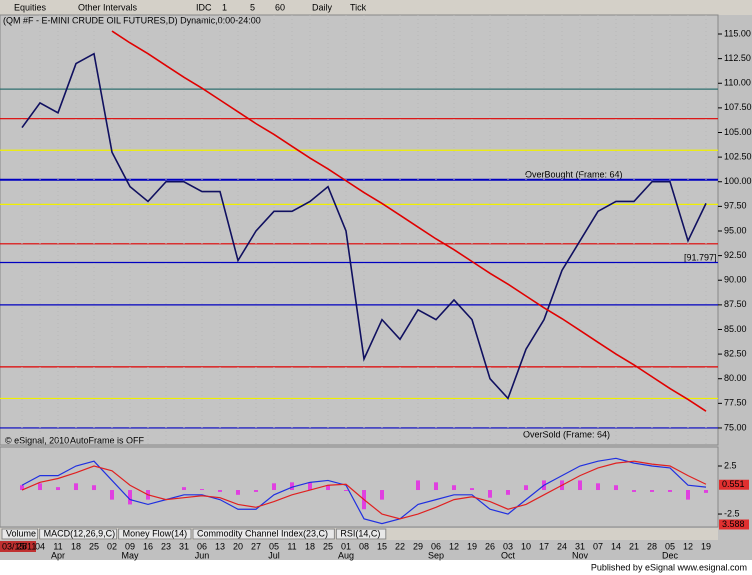 The width and height of the screenshot is (752, 575). What do you see at coordinates (291, 546) in the screenshot?
I see `x-tick-label: 11` at bounding box center [291, 546].